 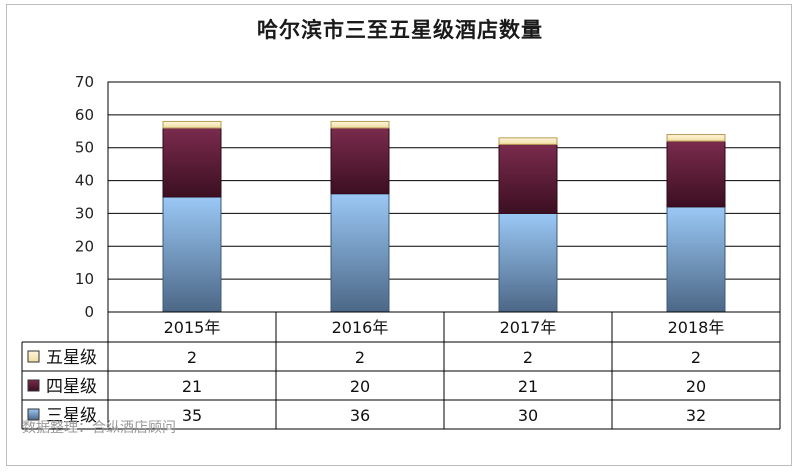 What do you see at coordinates (528, 415) in the screenshot?
I see `table-cell: 30` at bounding box center [528, 415].